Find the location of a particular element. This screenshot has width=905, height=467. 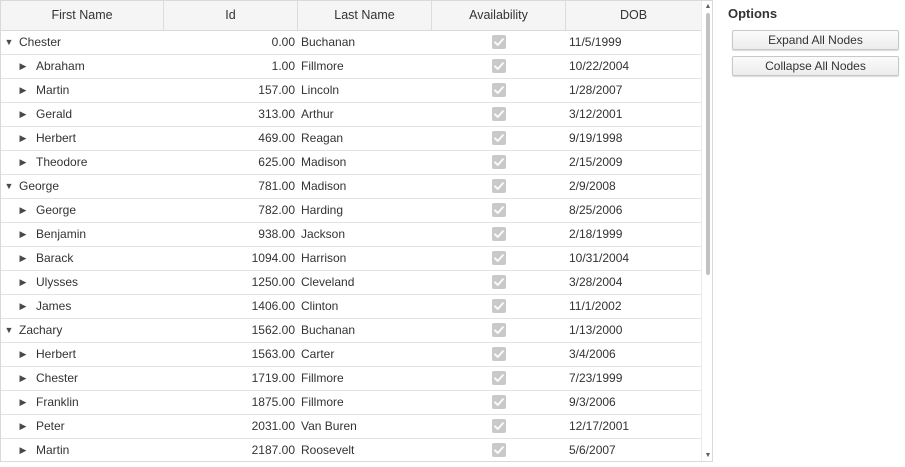

tree-row-child: ▶ Martin 157.00 Lincoln 1/28/2007 is located at coordinates (351, 91).